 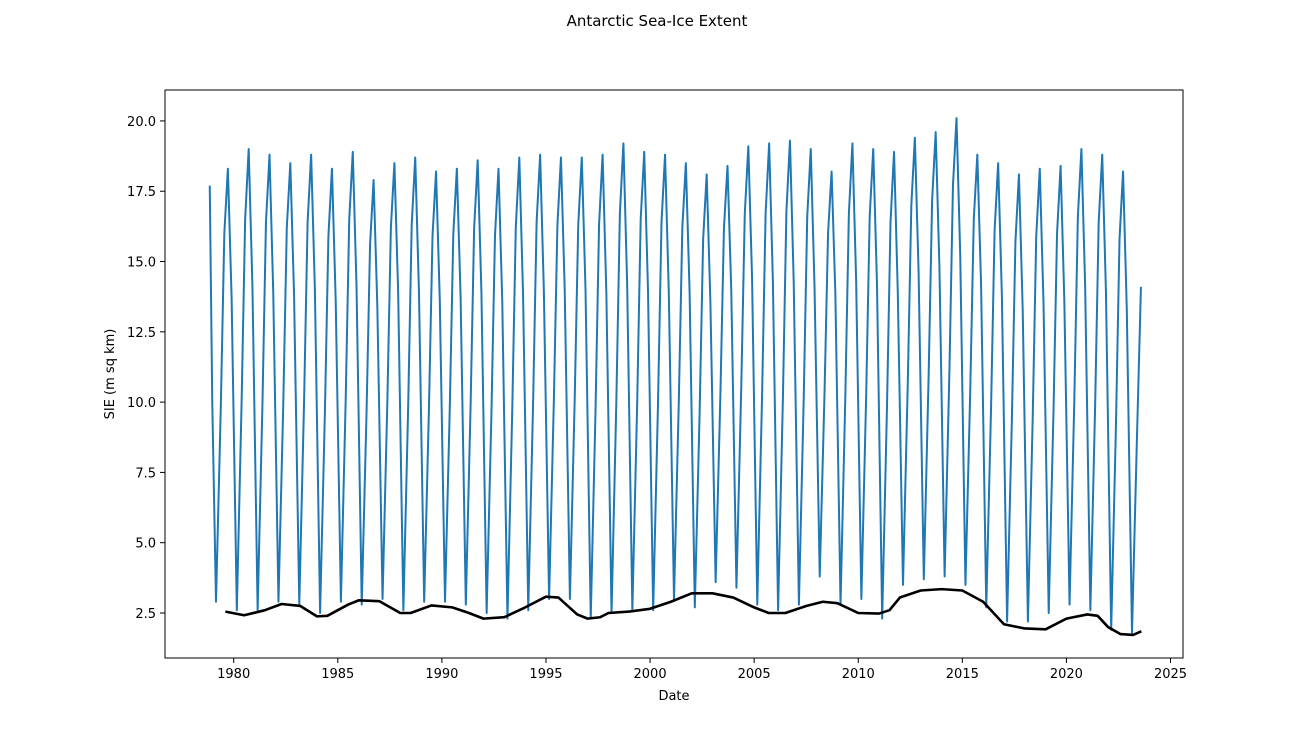 I want to click on y-tick-label: 17.5, so click(x=141, y=192).